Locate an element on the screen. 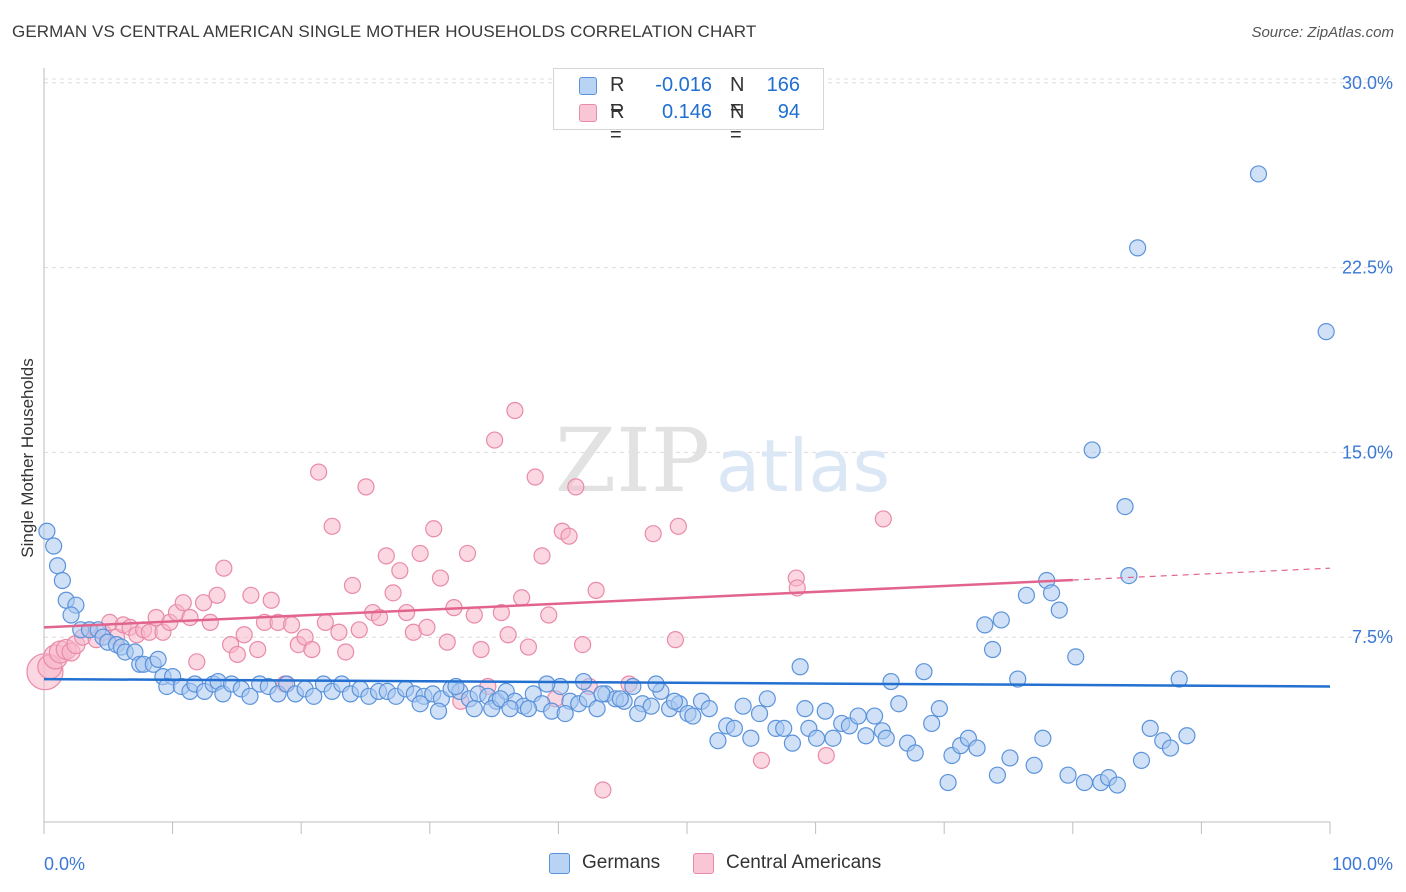  r-value: -0.016 is located at coordinates (683, 85).